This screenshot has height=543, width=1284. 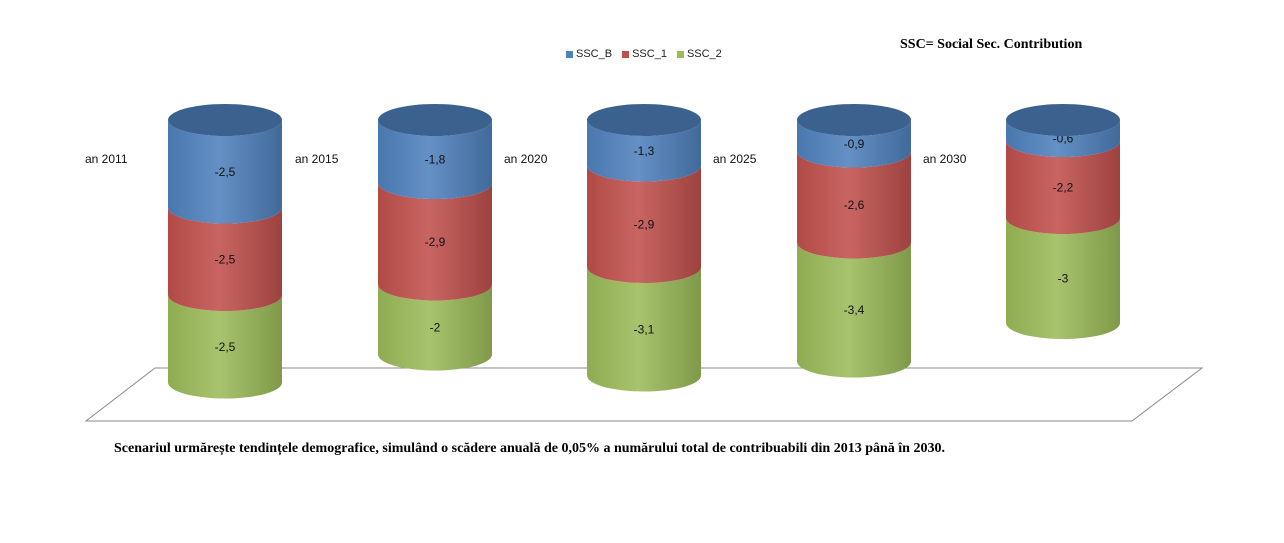 I want to click on data-label-ssc-1-5: -2,2, so click(x=1063, y=188).